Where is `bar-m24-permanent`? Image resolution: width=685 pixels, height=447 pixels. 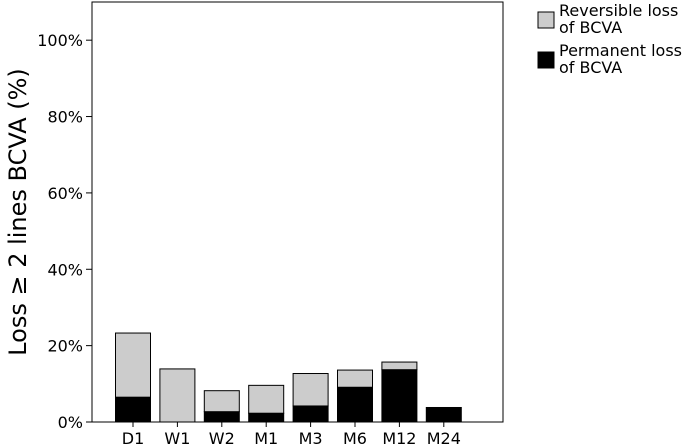
bar-m24-permanent is located at coordinates (443, 414).